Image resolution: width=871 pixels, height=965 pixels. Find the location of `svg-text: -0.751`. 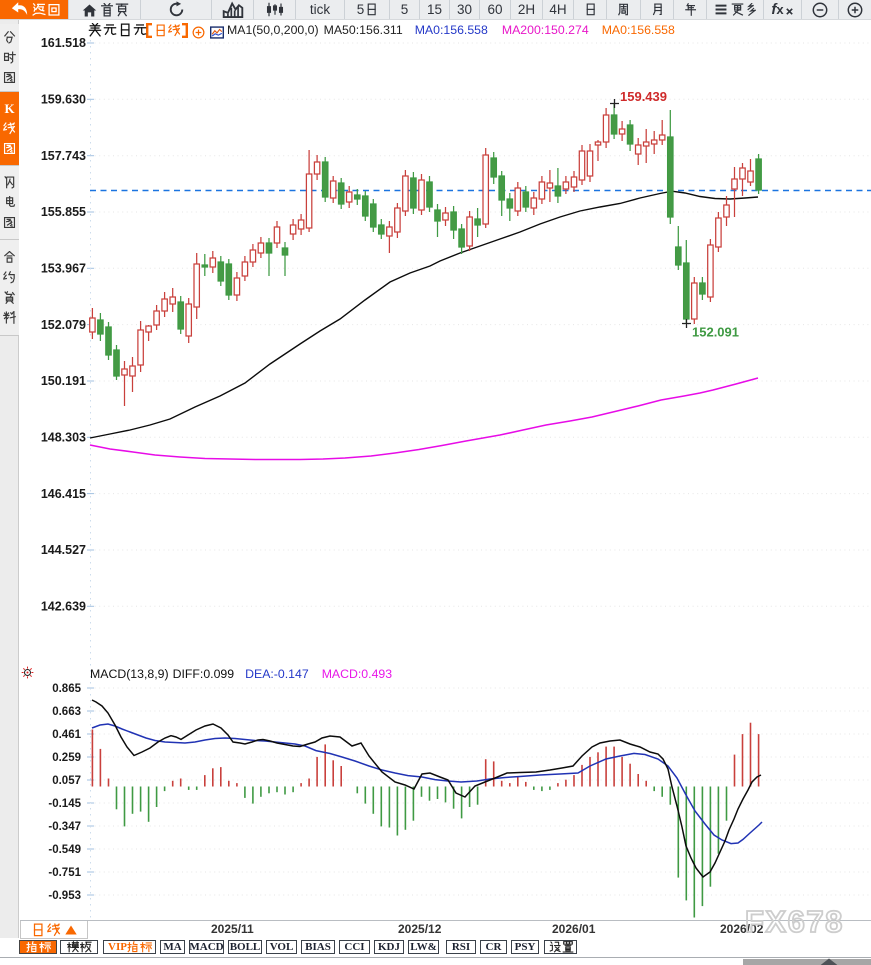

svg-text: -0.751 is located at coordinates (64, 873).